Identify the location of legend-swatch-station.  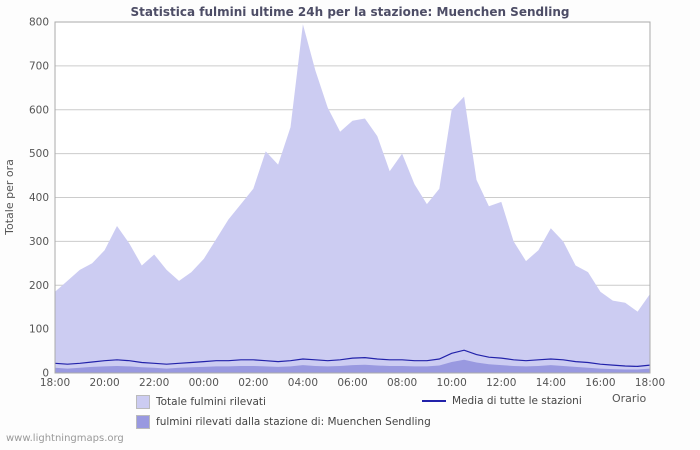
(143, 422).